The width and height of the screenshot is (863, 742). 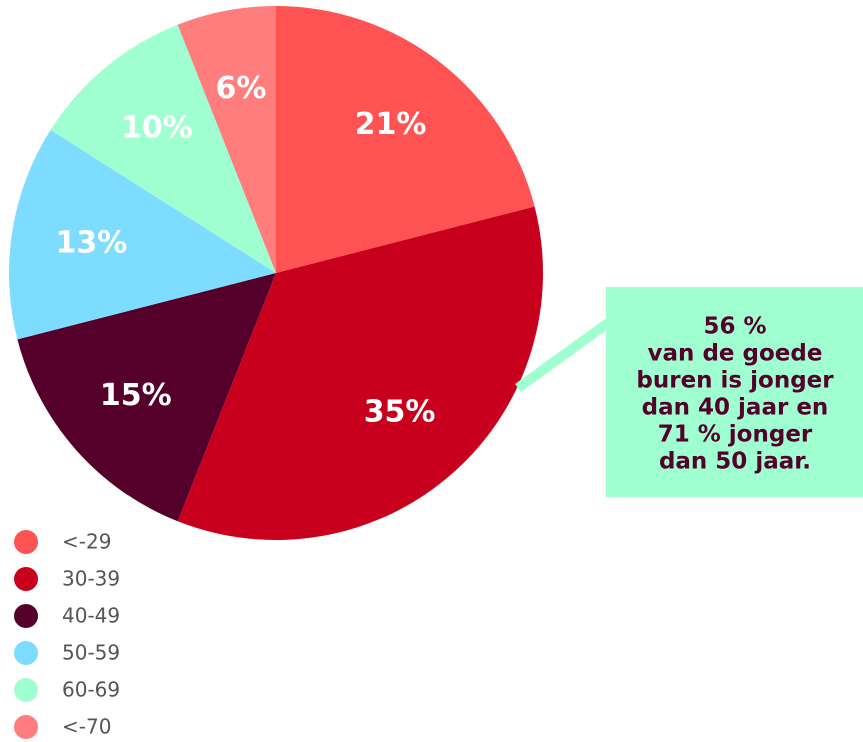 What do you see at coordinates (241, 88) in the screenshot?
I see `data-label: 6%` at bounding box center [241, 88].